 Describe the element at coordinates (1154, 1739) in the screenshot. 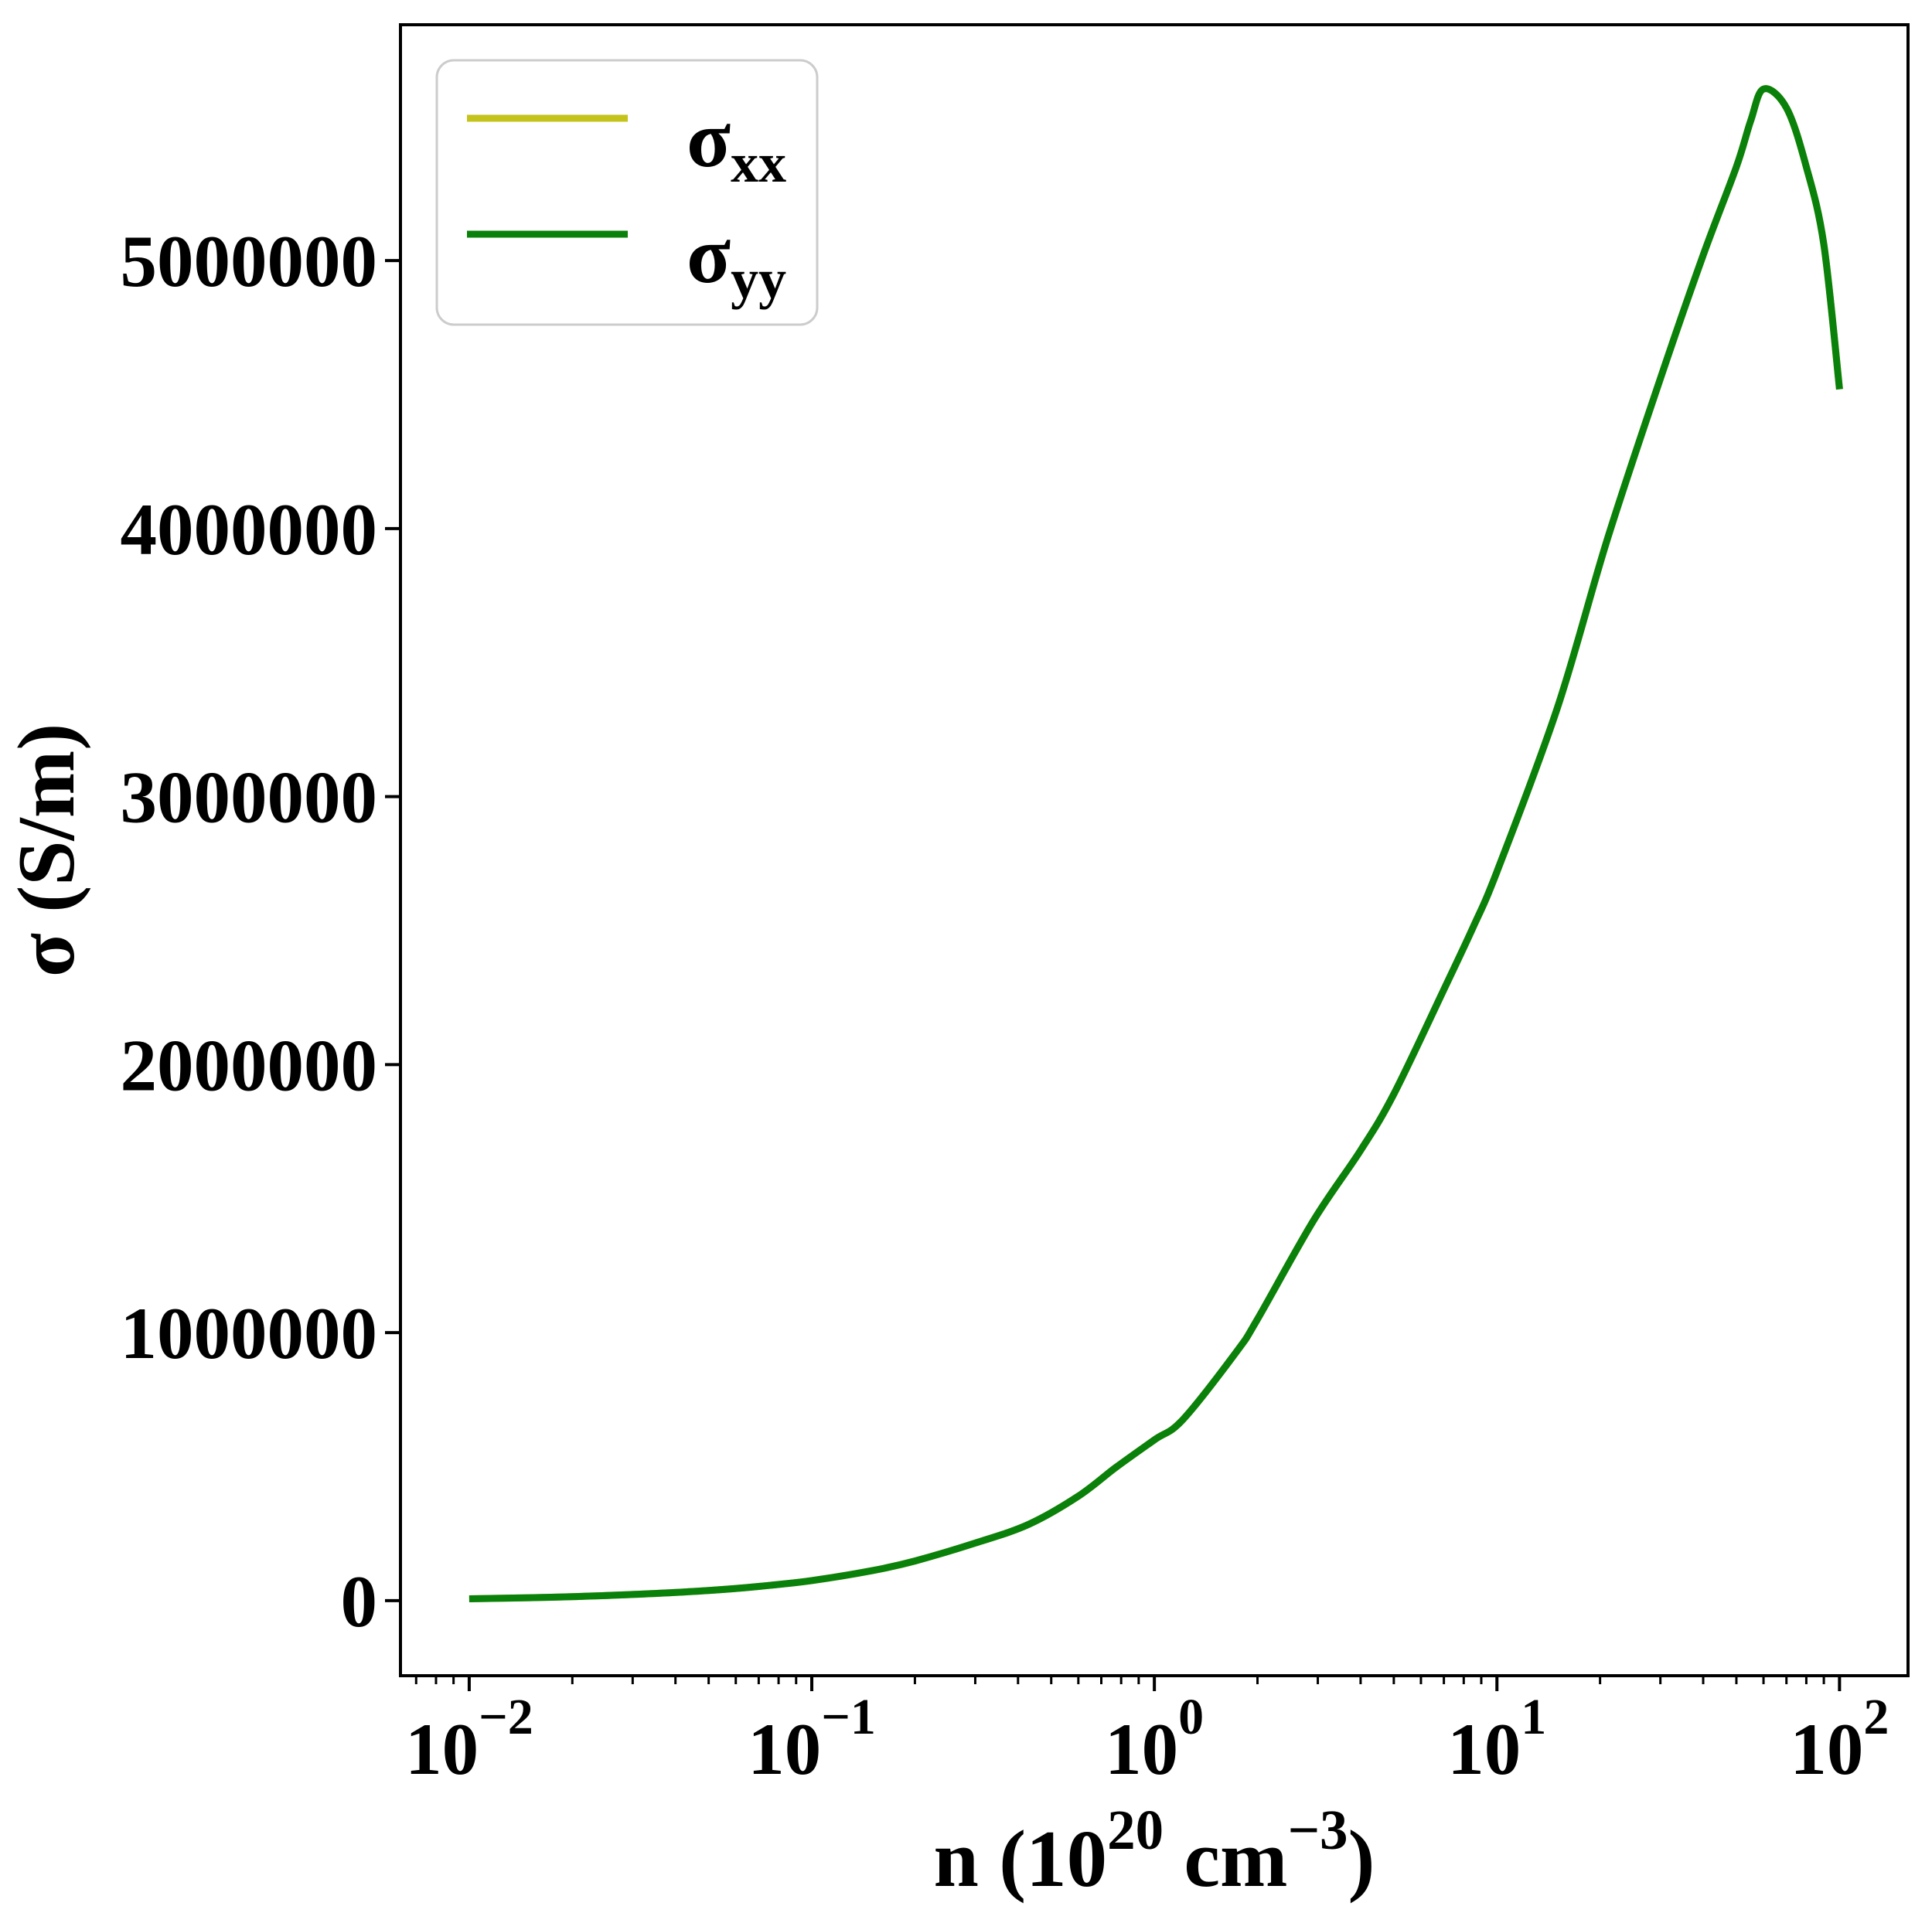

I see `x-tick-label: 10⁰` at that location.